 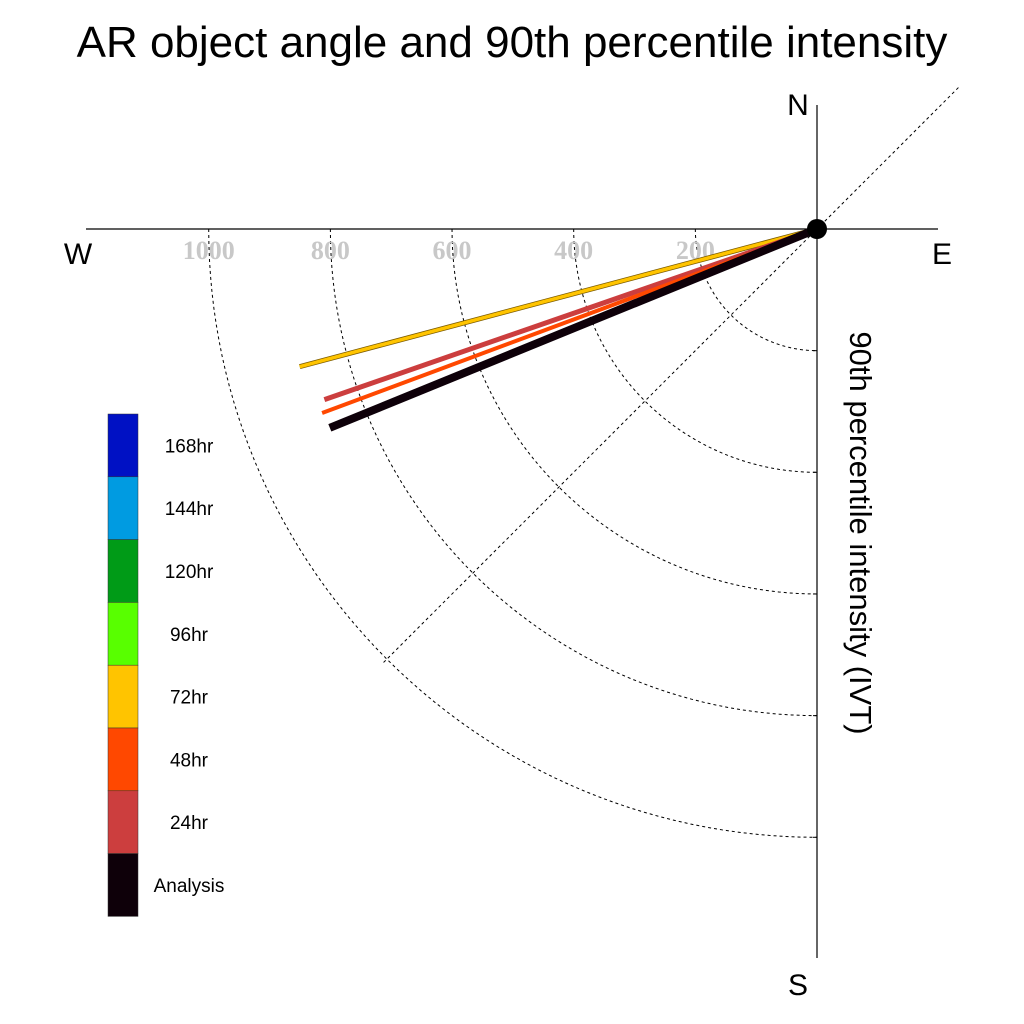 I want to click on legend-label: Analysis, so click(x=189, y=886).